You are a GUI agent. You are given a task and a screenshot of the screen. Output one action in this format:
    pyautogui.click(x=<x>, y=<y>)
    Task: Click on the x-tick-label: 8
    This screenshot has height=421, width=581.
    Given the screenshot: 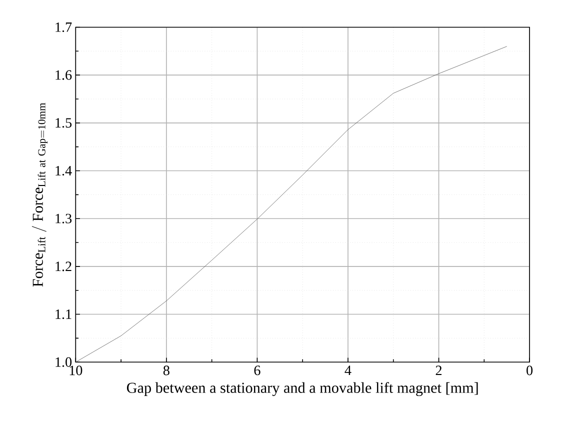 What is the action you would take?
    pyautogui.click(x=166, y=371)
    